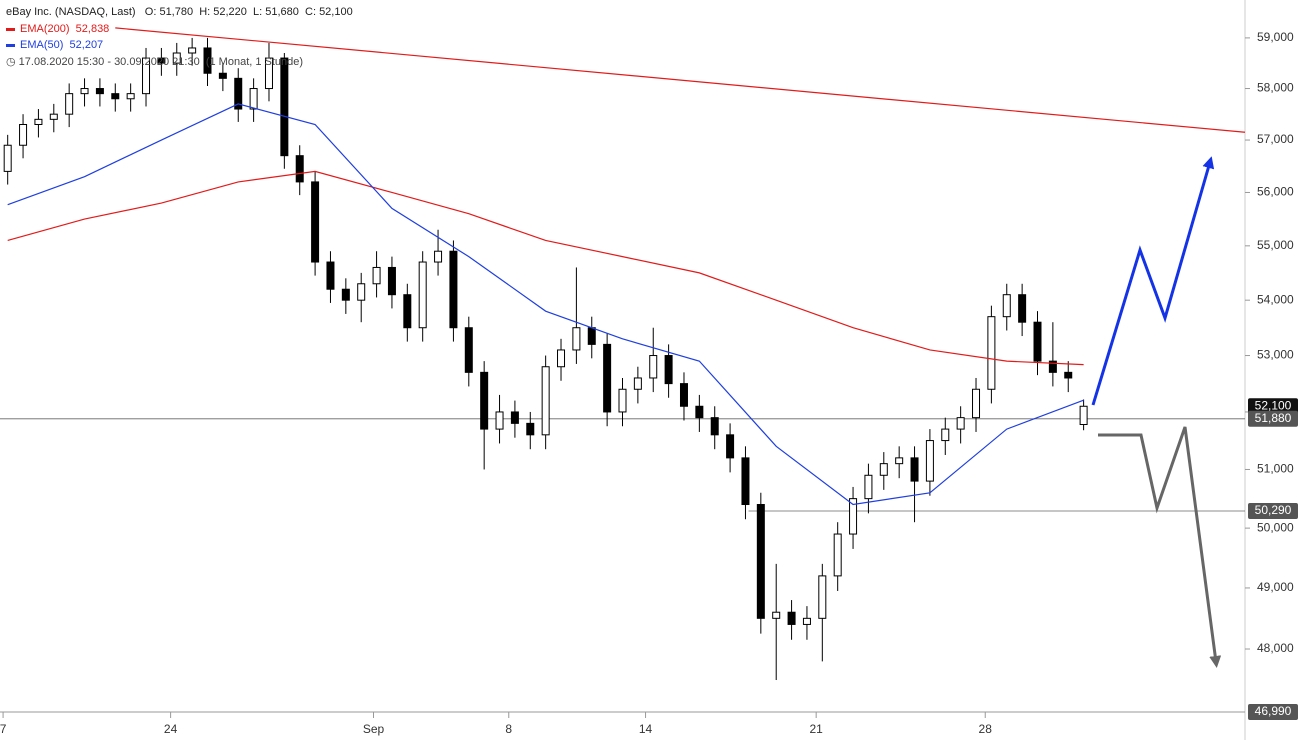 Image resolution: width=1300 pixels, height=740 pixels. I want to click on y-tick-label: 57,000, so click(1275, 139).